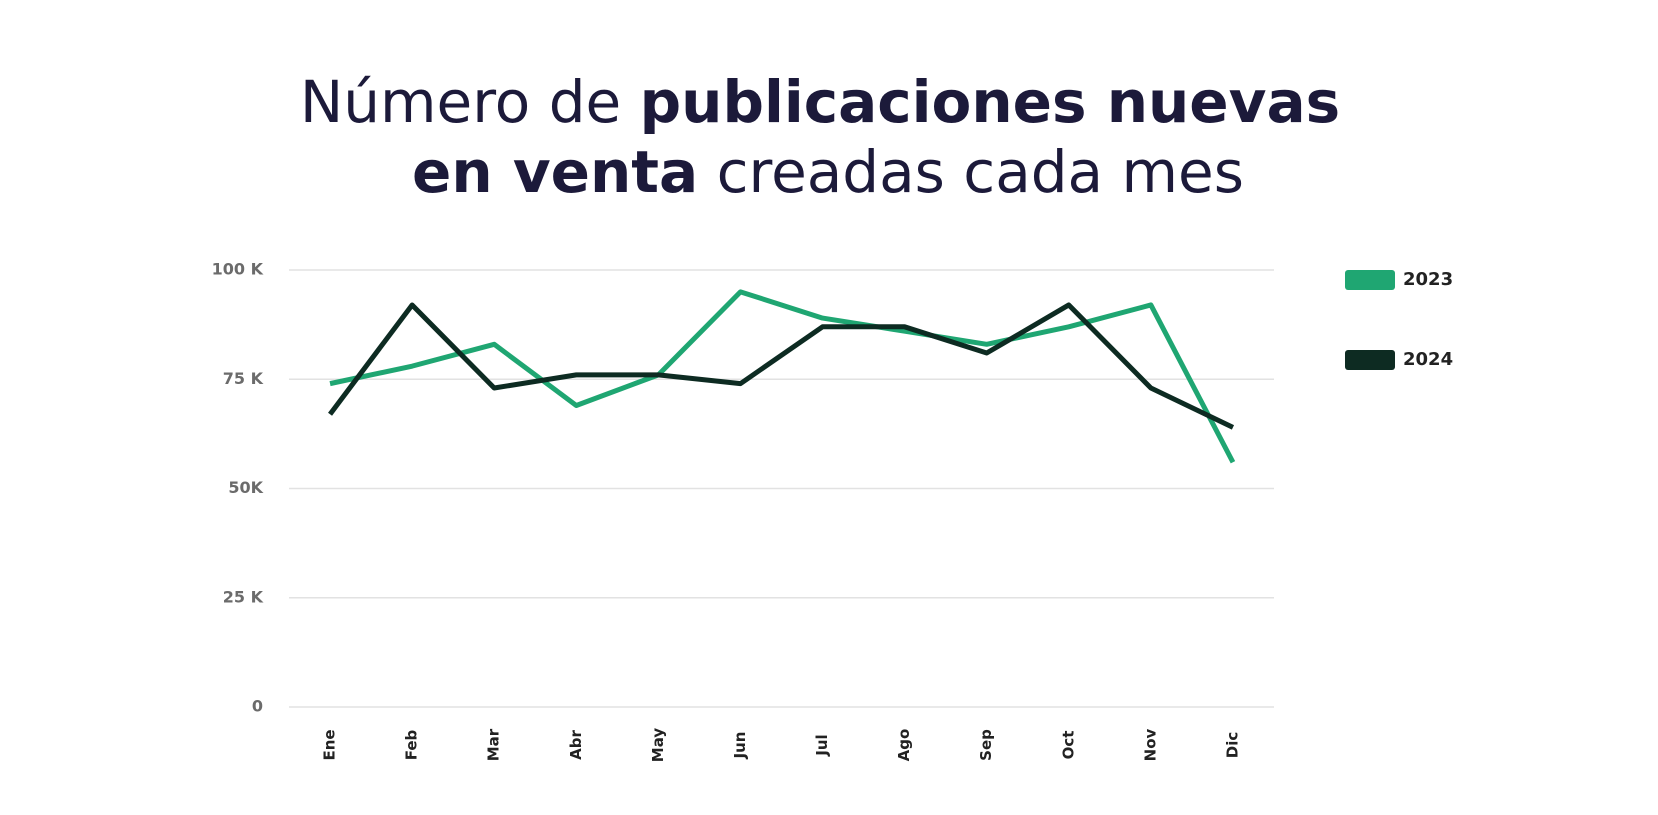  What do you see at coordinates (1068, 745) in the screenshot?
I see `x-tick-label: Oct` at bounding box center [1068, 745].